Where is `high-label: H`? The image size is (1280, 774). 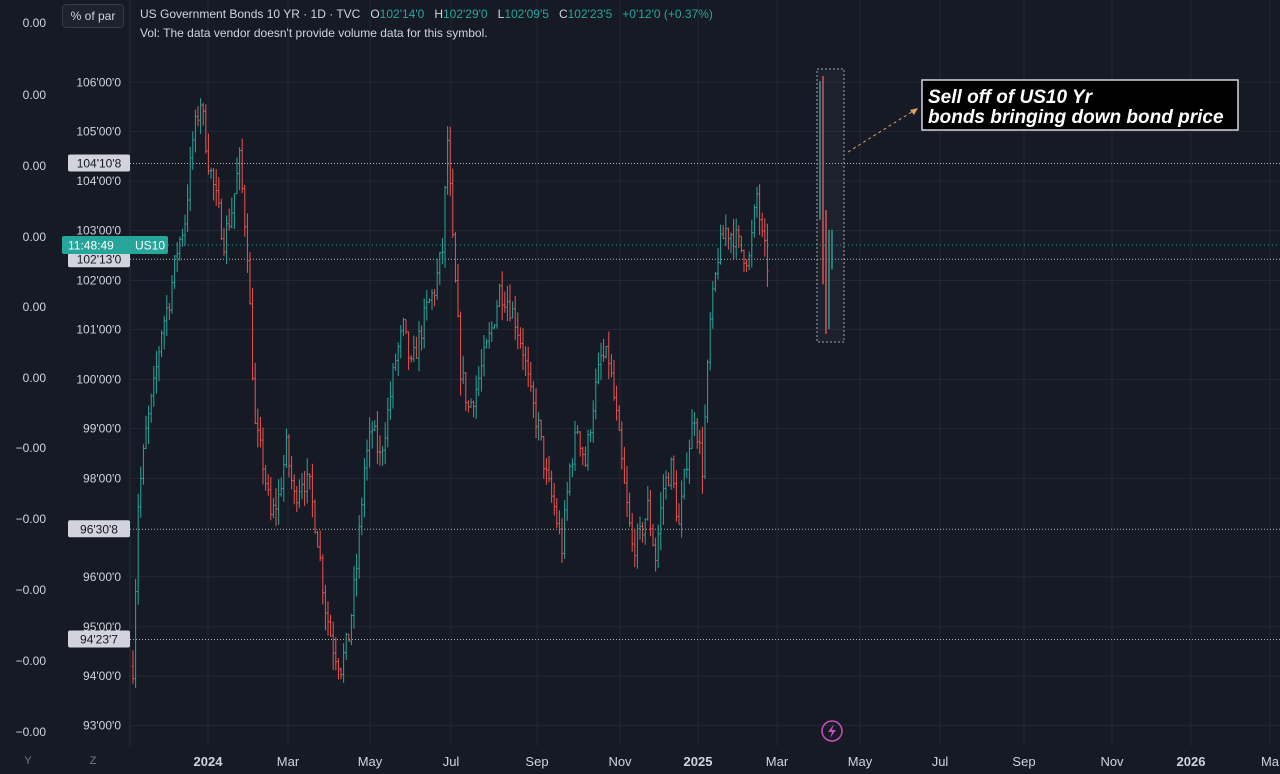 high-label: H is located at coordinates (438, 14).